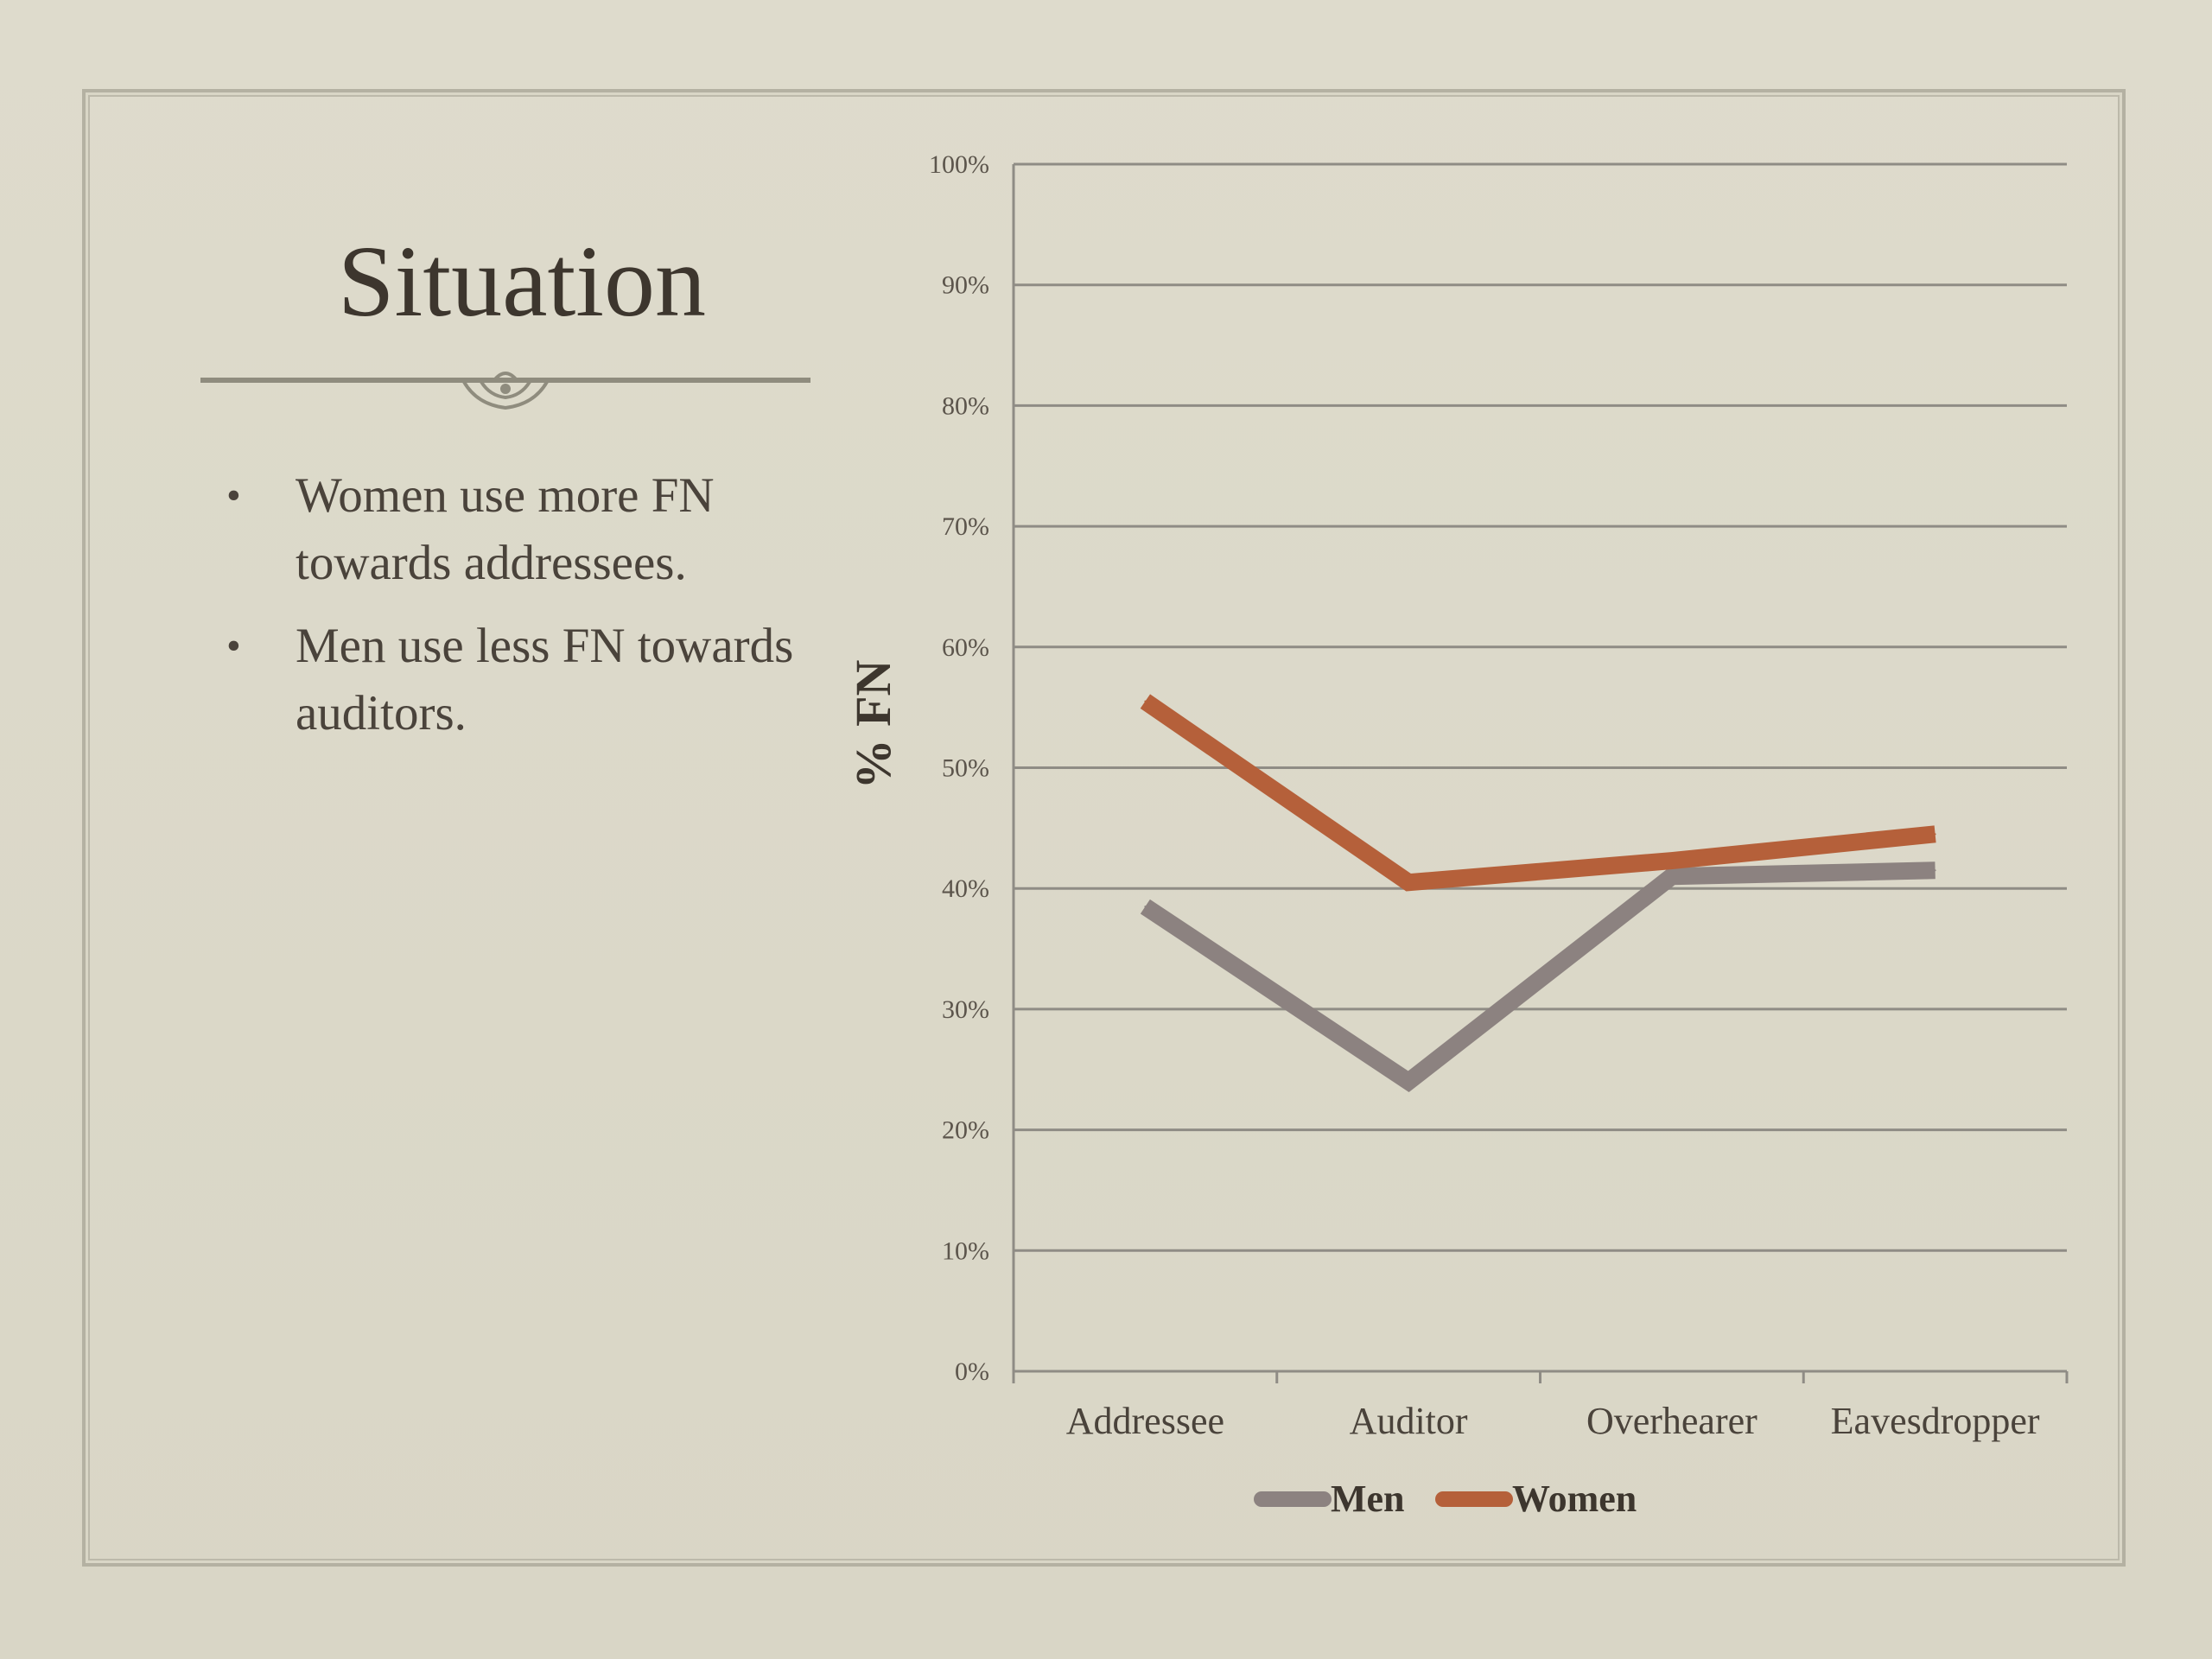  What do you see at coordinates (972, 1371) in the screenshot?
I see `y-tick-label: 0%` at bounding box center [972, 1371].